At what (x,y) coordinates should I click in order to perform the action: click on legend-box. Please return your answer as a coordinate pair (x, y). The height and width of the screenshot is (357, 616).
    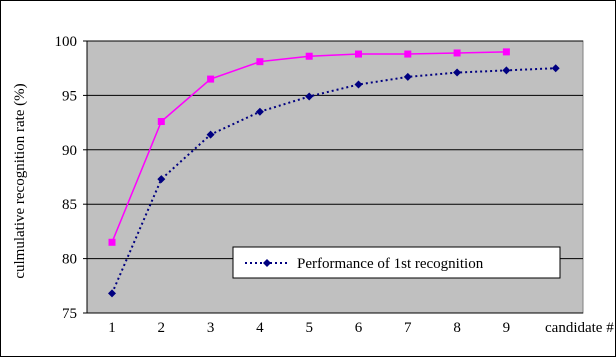
    Looking at the image, I should click on (396, 262).